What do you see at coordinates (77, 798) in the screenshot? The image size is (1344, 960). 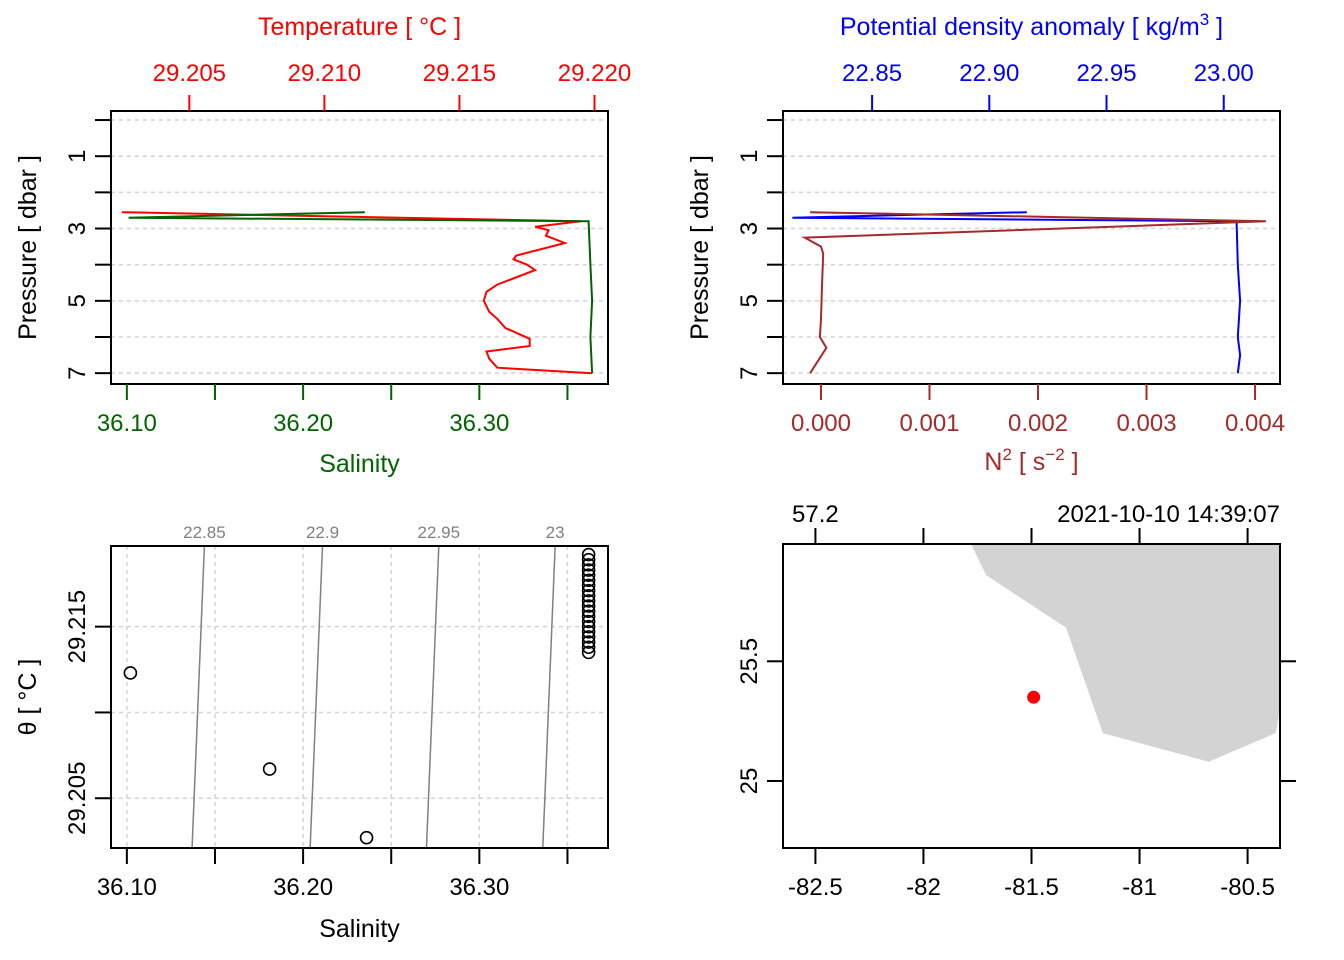 I see `y-tick-label: 29.205` at bounding box center [77, 798].